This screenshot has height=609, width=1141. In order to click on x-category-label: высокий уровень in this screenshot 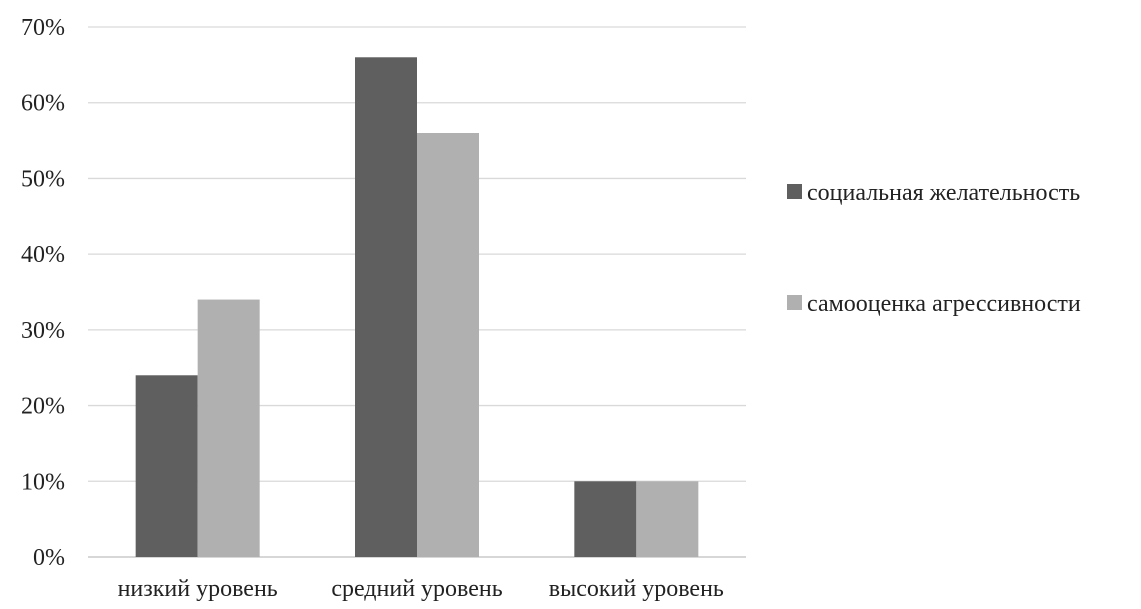, I will do `click(636, 589)`.